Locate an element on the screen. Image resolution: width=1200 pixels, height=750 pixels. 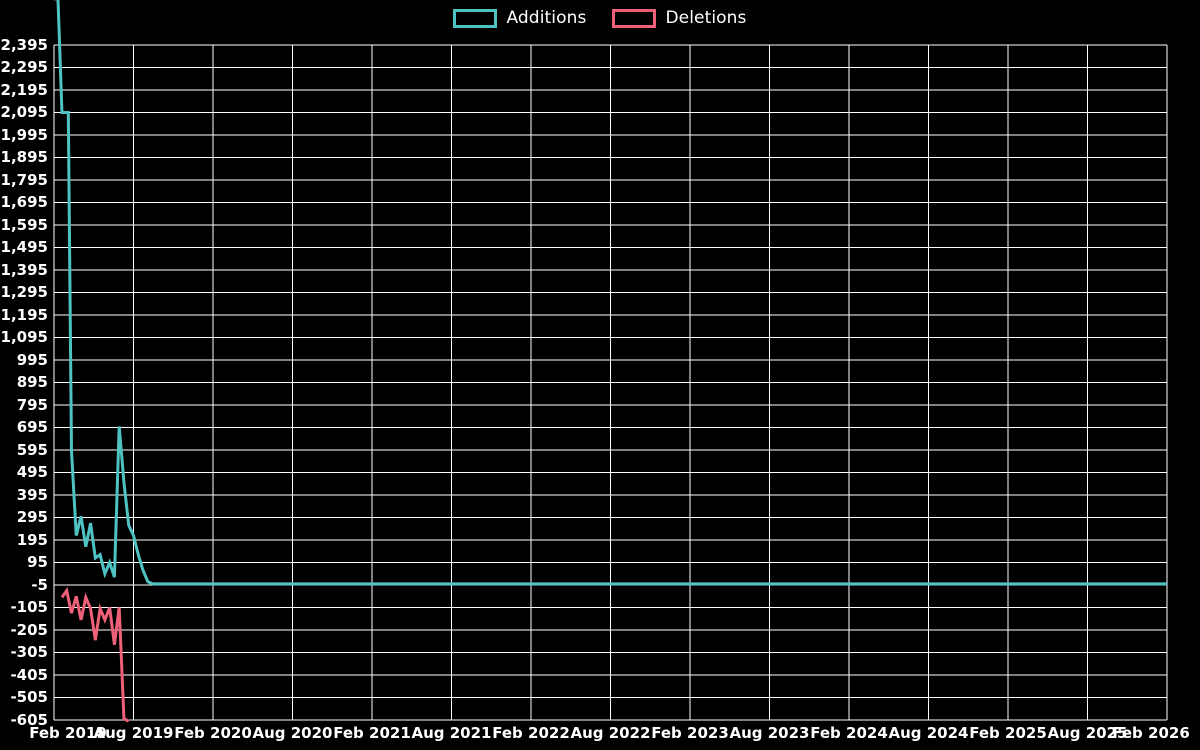
y-axis-tick-label: 1,795 is located at coordinates (24, 179).